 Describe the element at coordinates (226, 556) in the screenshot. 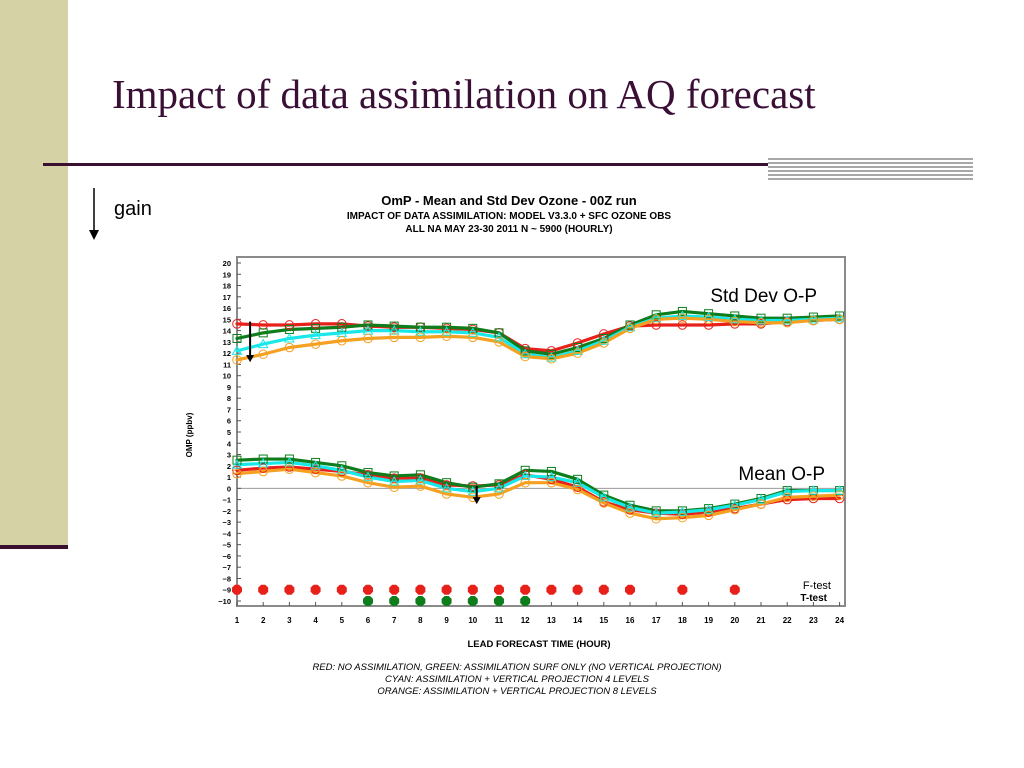

I see `y-tick-label: −6` at that location.